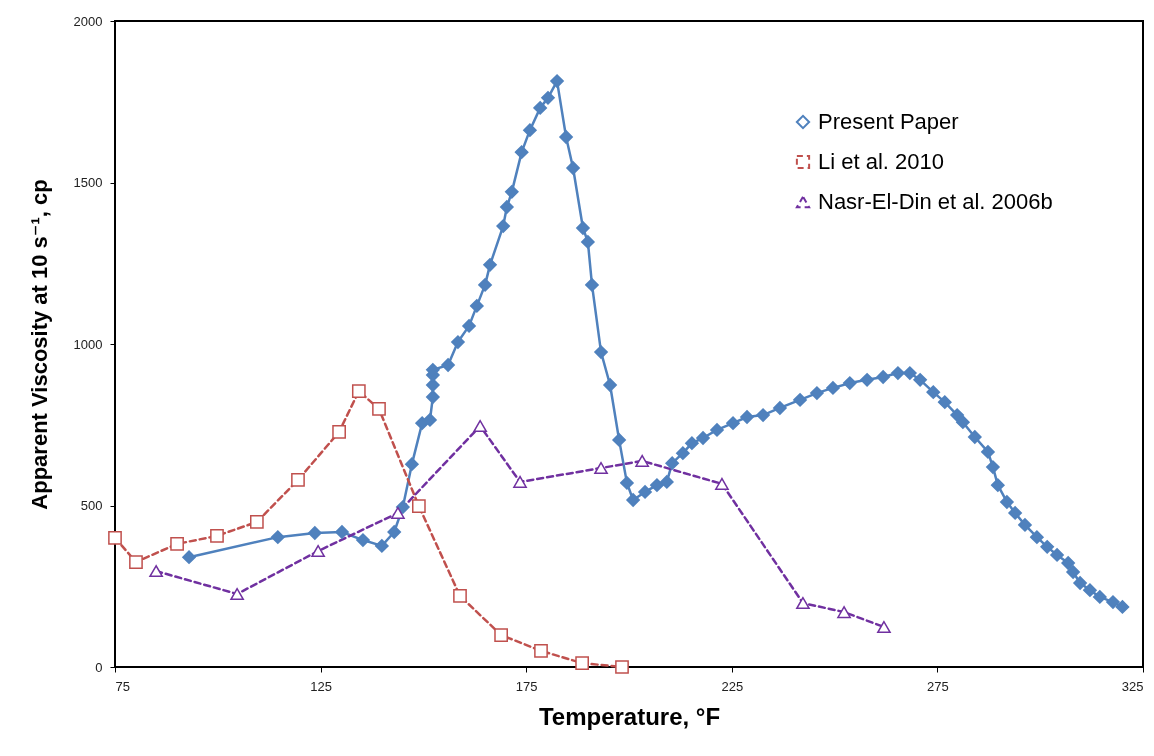  What do you see at coordinates (39, 344) in the screenshot?
I see `y-axis-title: Apparent Viscosity at 10 s⁻¹, cp` at bounding box center [39, 344].